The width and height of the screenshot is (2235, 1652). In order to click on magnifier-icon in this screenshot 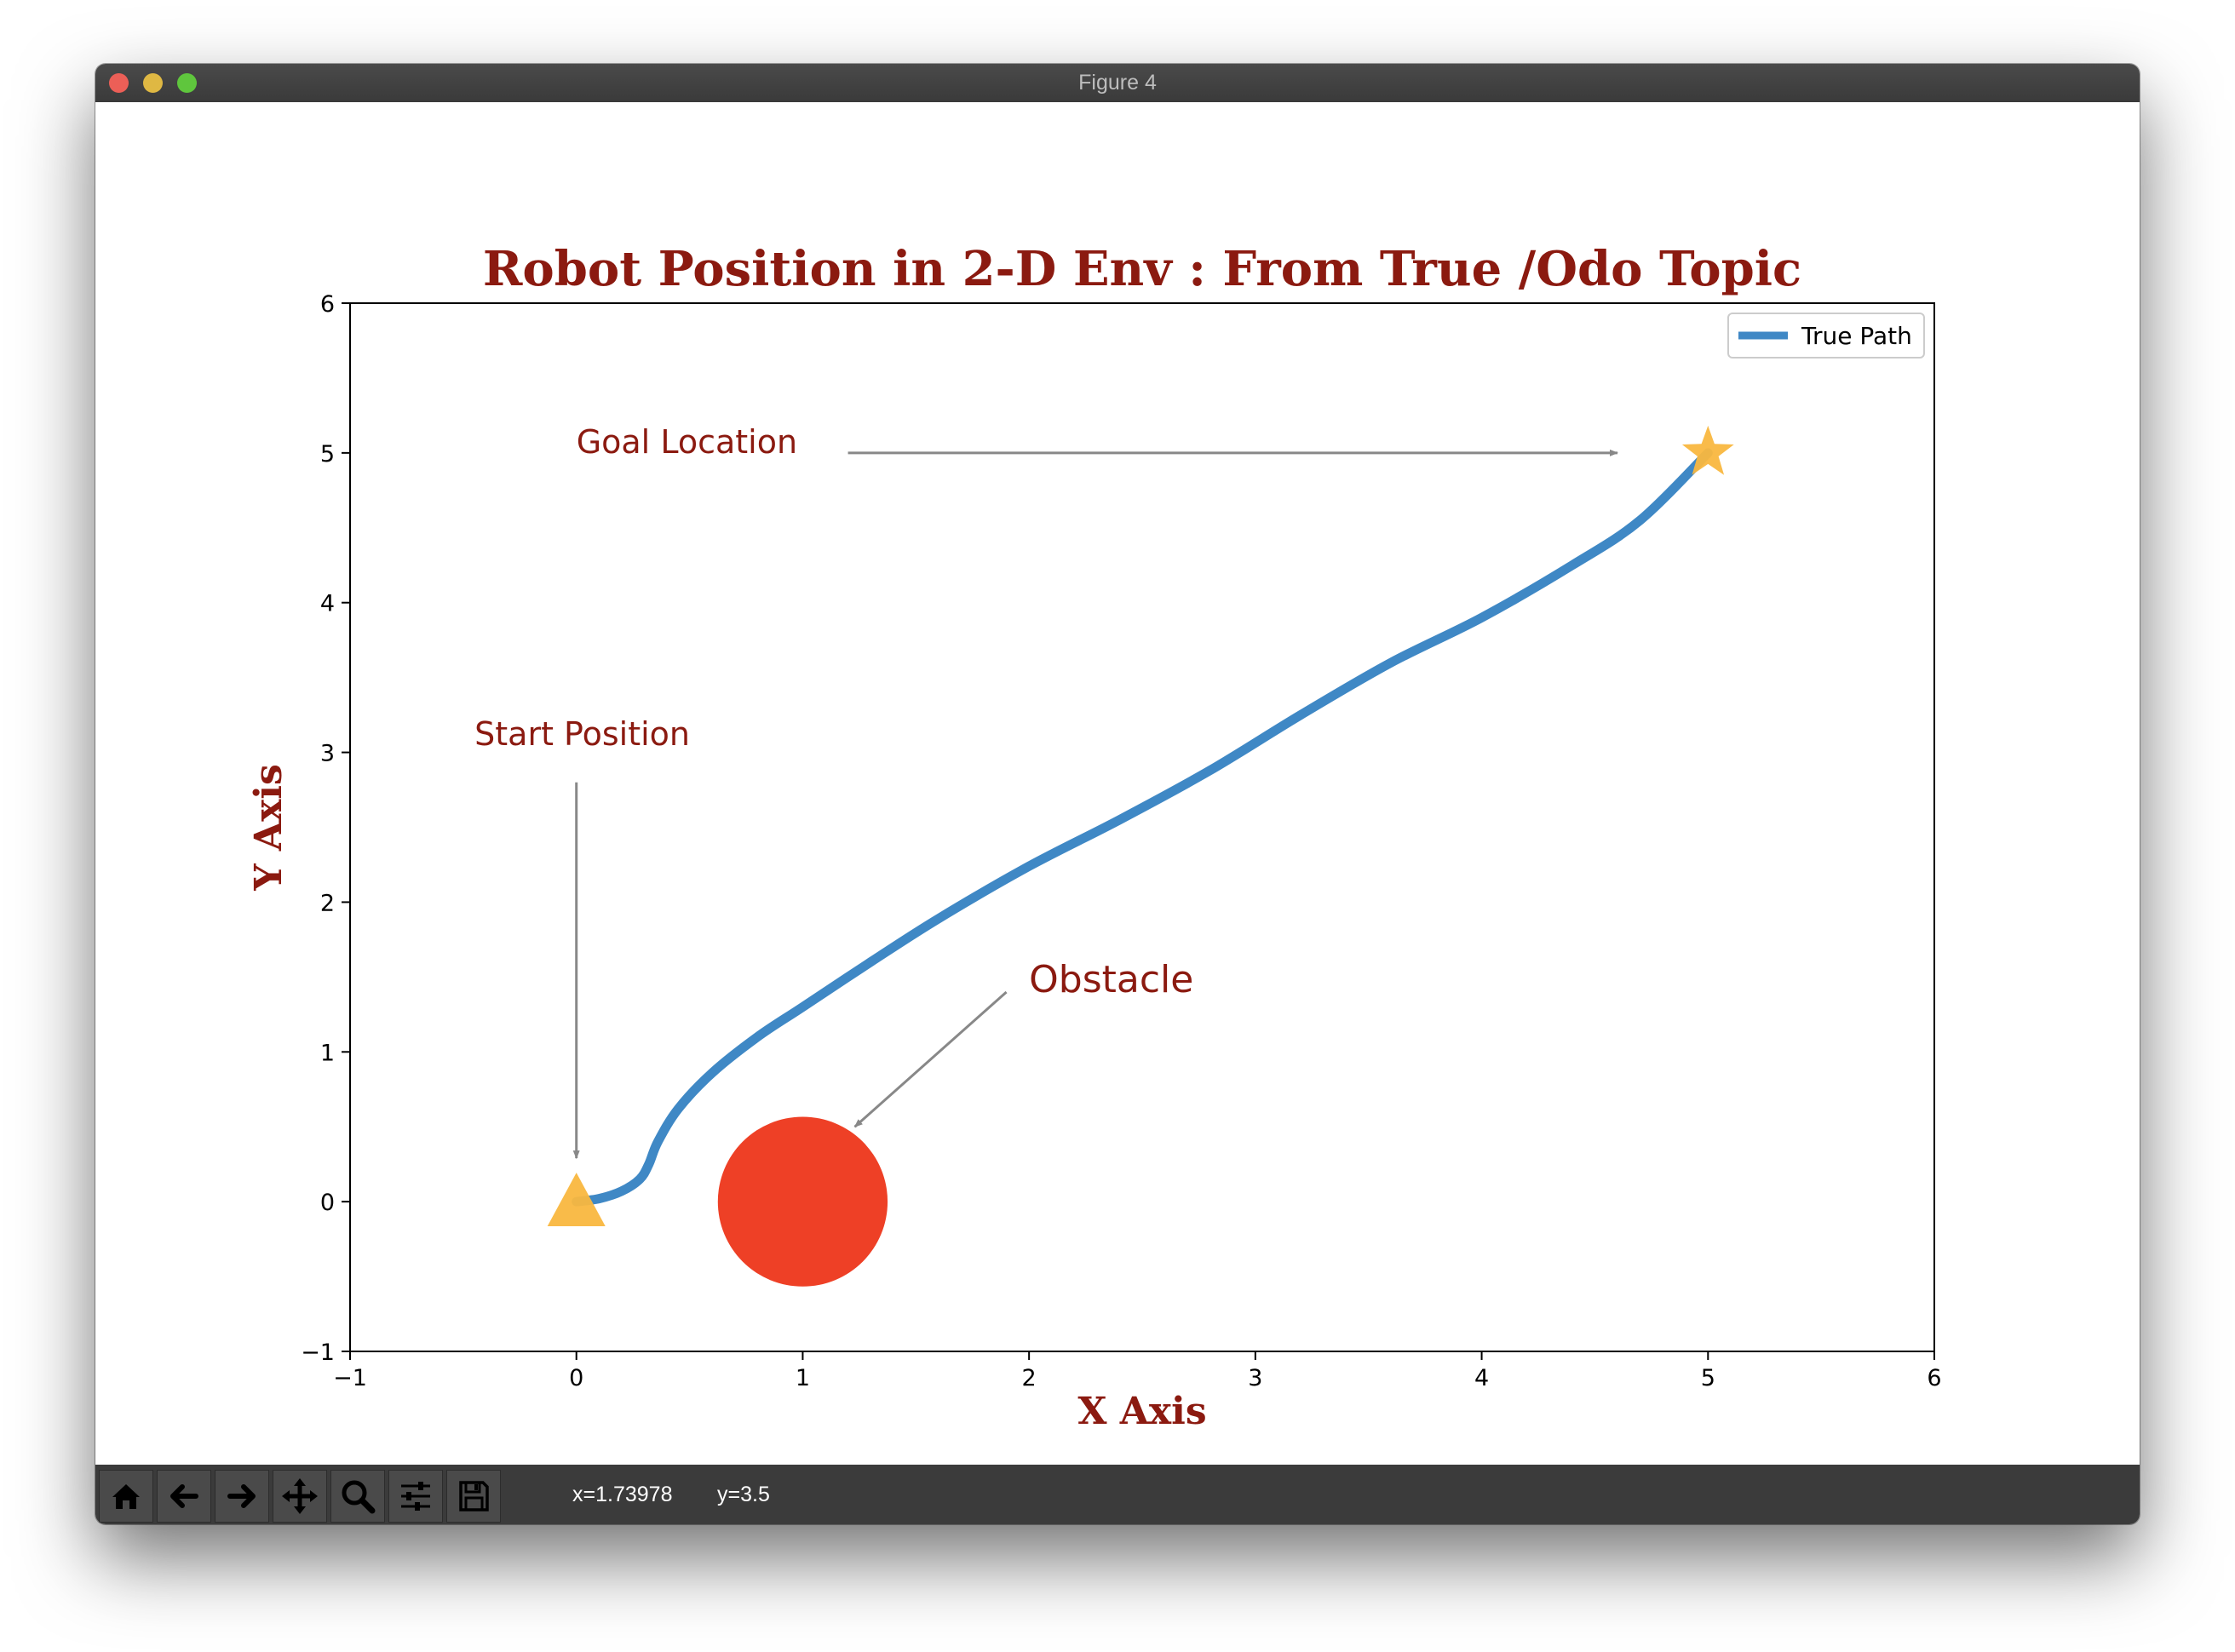, I will do `click(359, 1497)`.